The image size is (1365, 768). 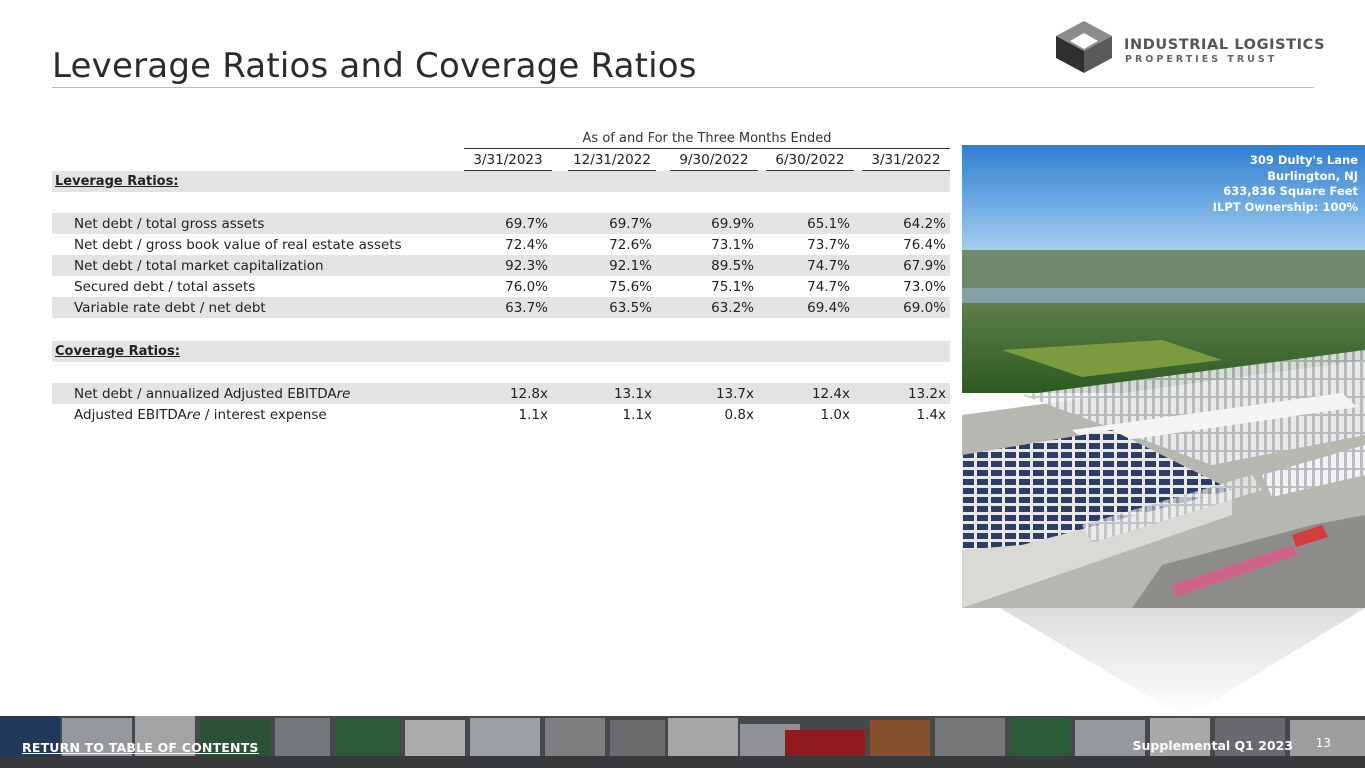 I want to click on row-label: Net debt / annualized Adjusted EBITDAre, so click(x=212, y=394).